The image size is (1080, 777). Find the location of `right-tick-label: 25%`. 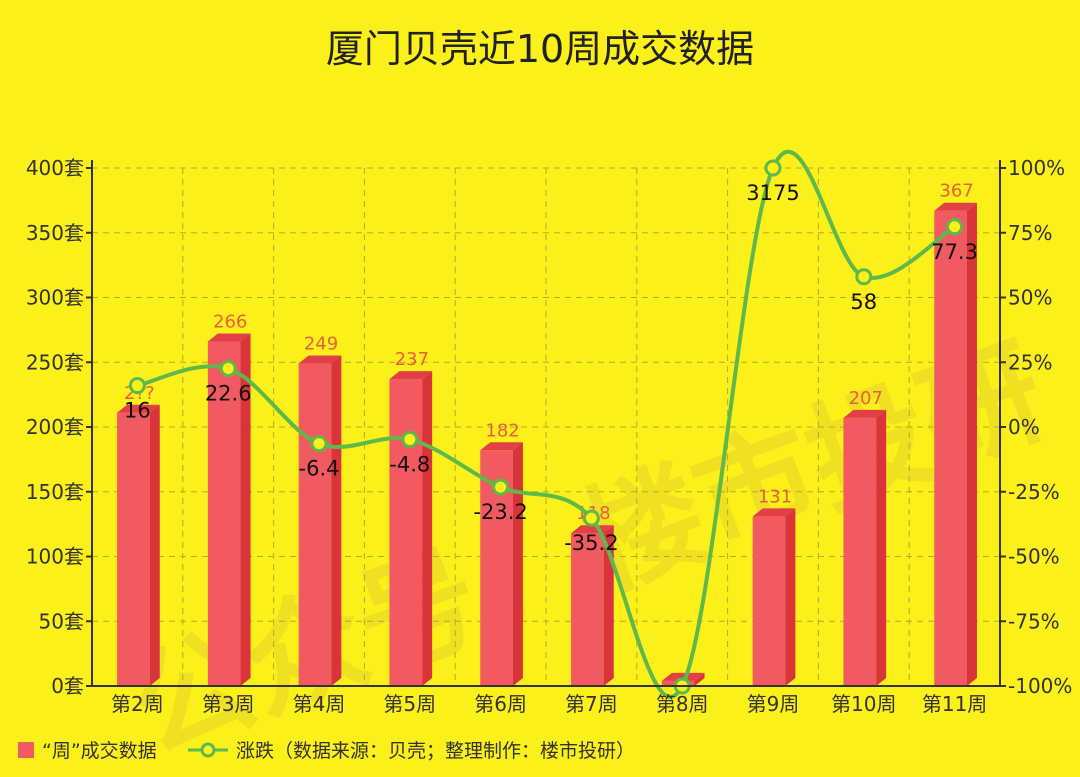

right-tick-label: 25% is located at coordinates (1030, 362).